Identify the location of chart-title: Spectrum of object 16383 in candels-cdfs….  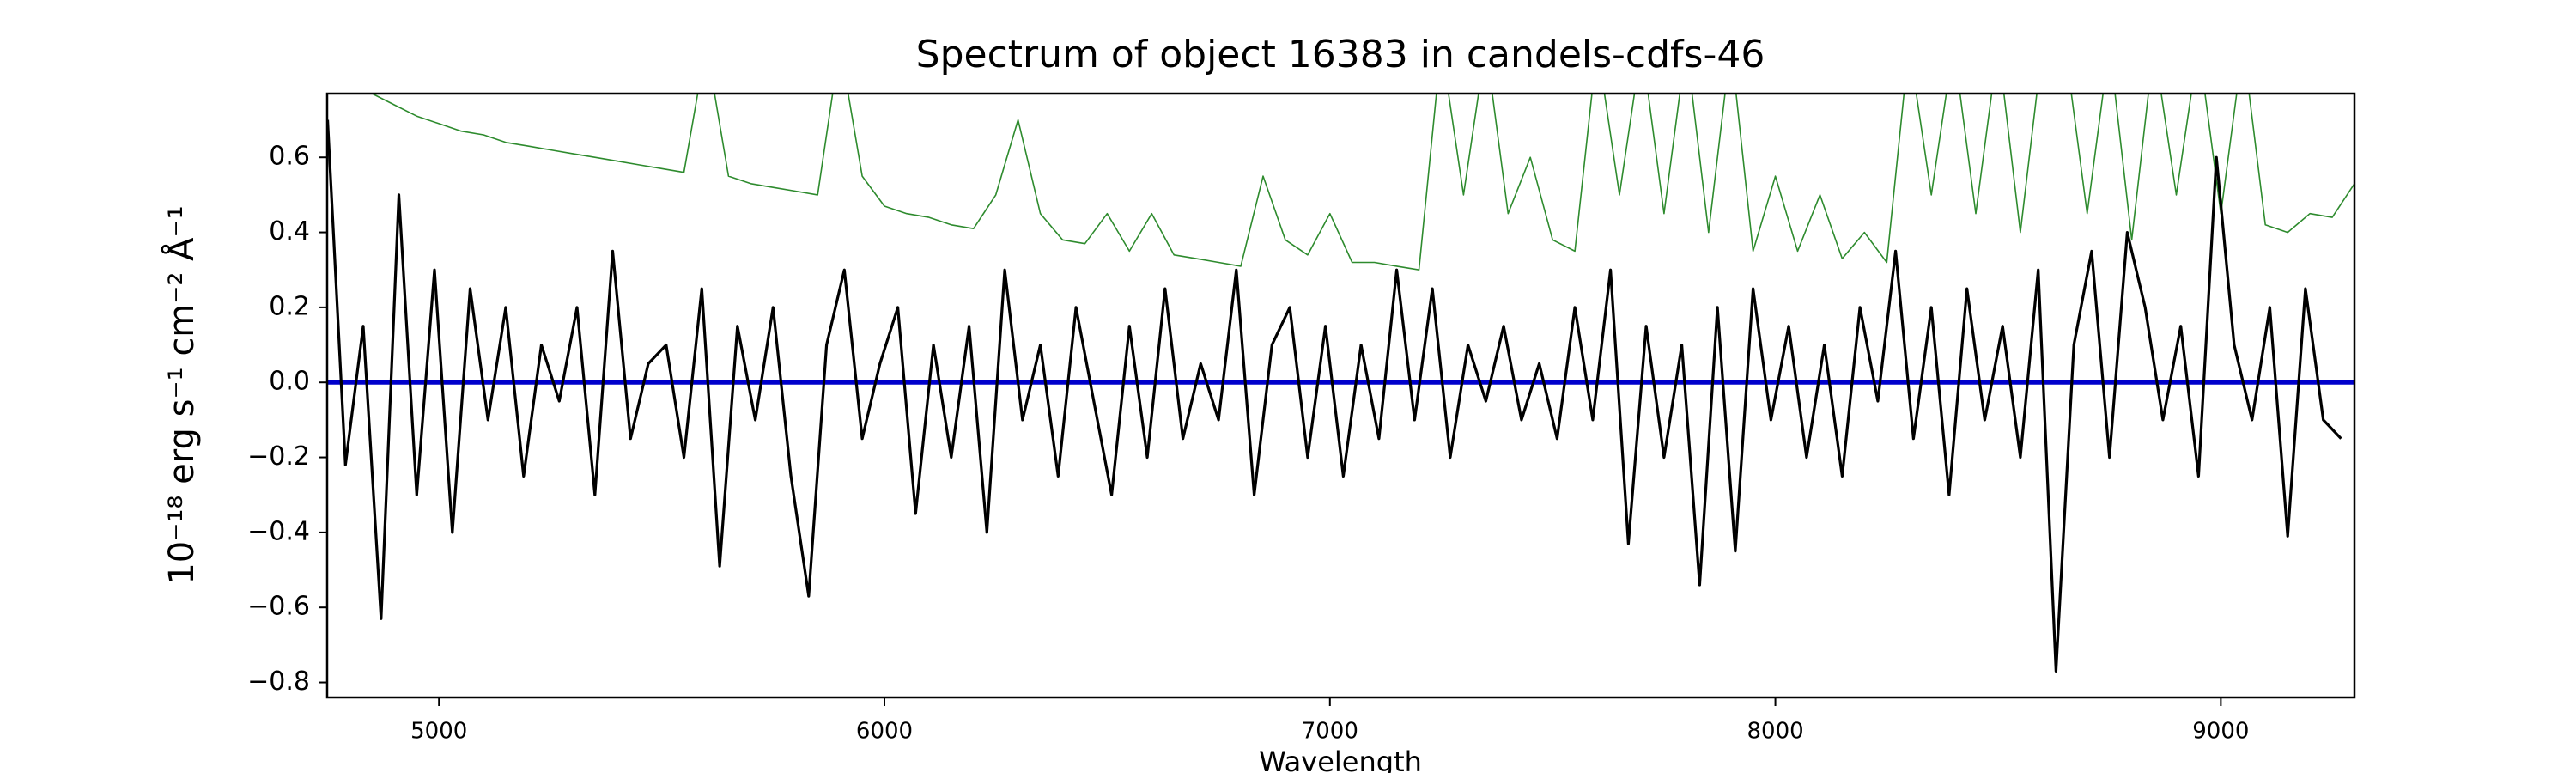
(1341, 55).